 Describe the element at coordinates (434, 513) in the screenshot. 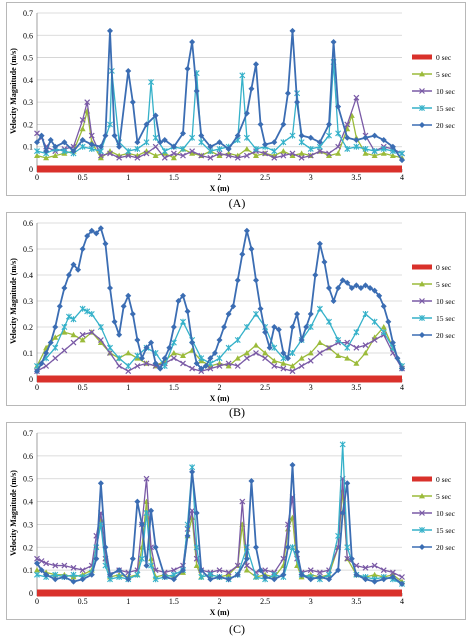

I see `legend: 0 sec 5 sec 10 sec 15 sec 20 sec` at that location.